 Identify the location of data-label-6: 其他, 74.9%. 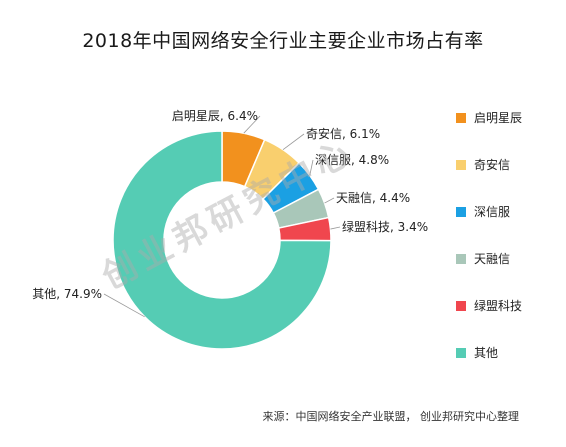
(67, 294).